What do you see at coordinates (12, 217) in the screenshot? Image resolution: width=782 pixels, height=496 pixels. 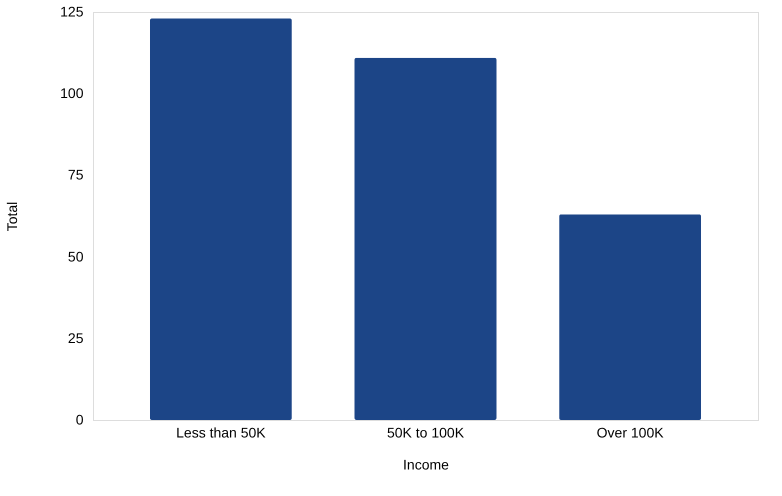 I see `y-axis-title: Total` at bounding box center [12, 217].